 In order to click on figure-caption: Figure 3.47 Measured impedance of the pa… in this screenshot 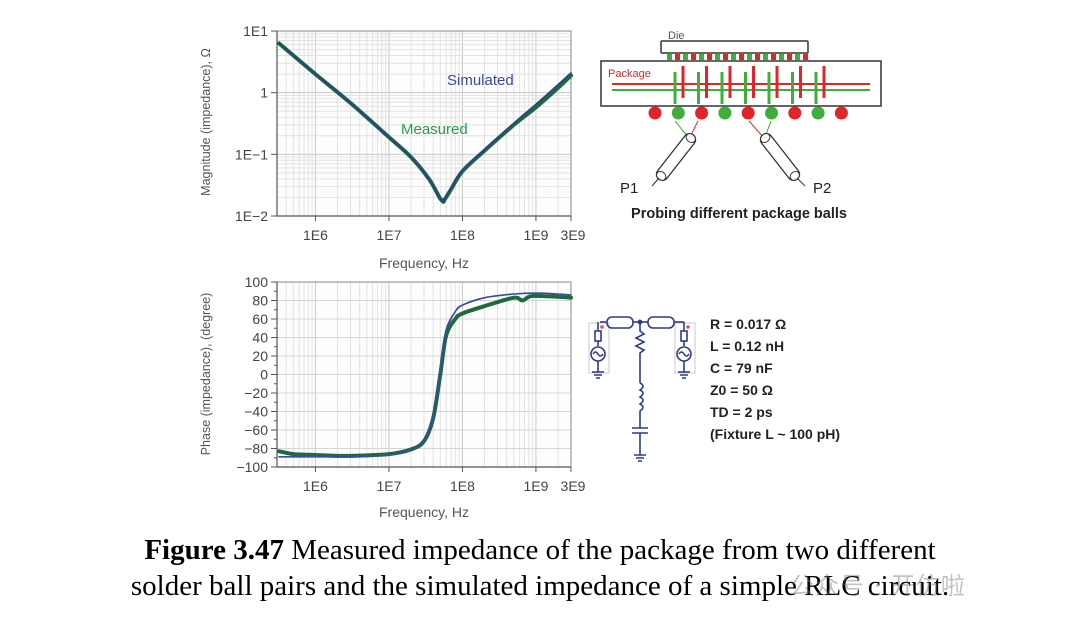, I will do `click(540, 568)`.